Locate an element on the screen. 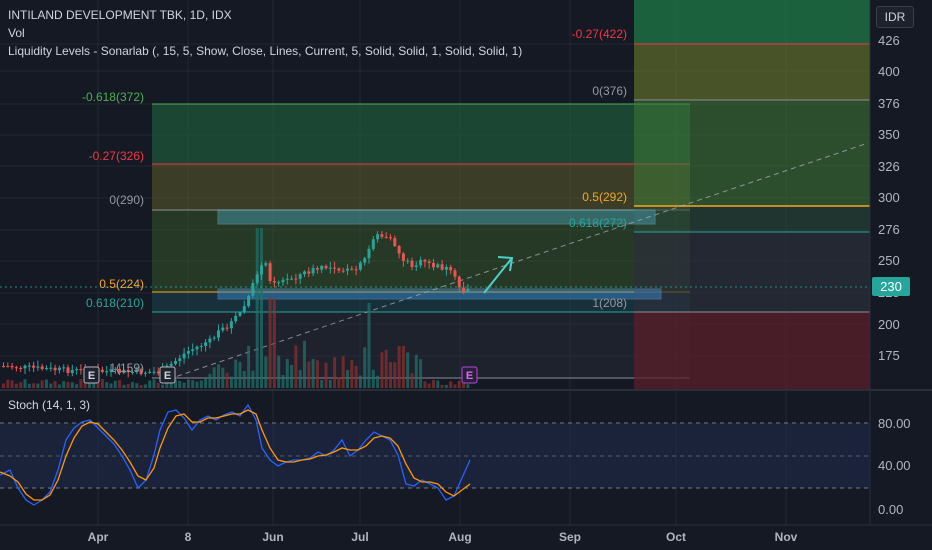 The width and height of the screenshot is (932, 550). stoch-axis: 80.00 40.00 0.00 is located at coordinates (894, 466).